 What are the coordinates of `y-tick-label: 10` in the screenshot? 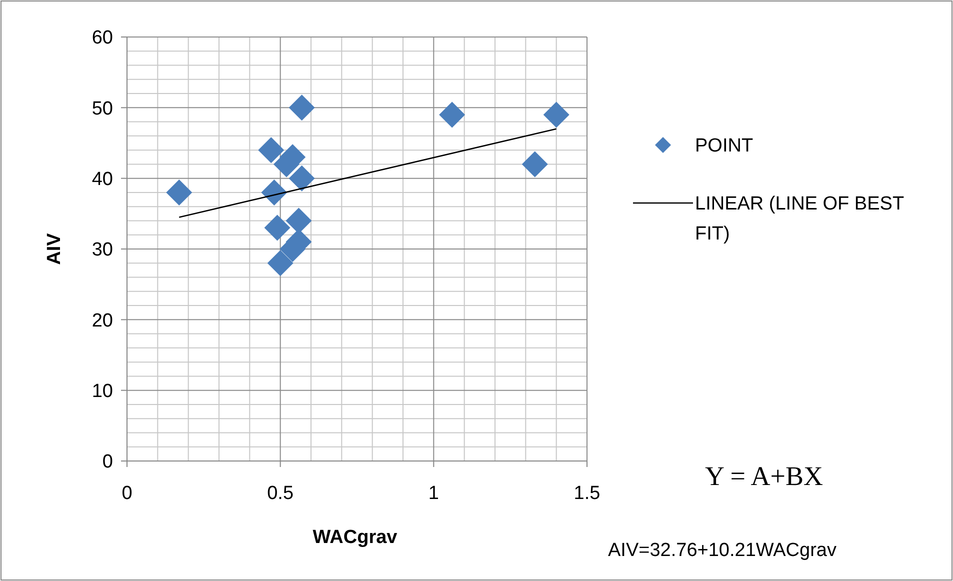 It's located at (102, 391).